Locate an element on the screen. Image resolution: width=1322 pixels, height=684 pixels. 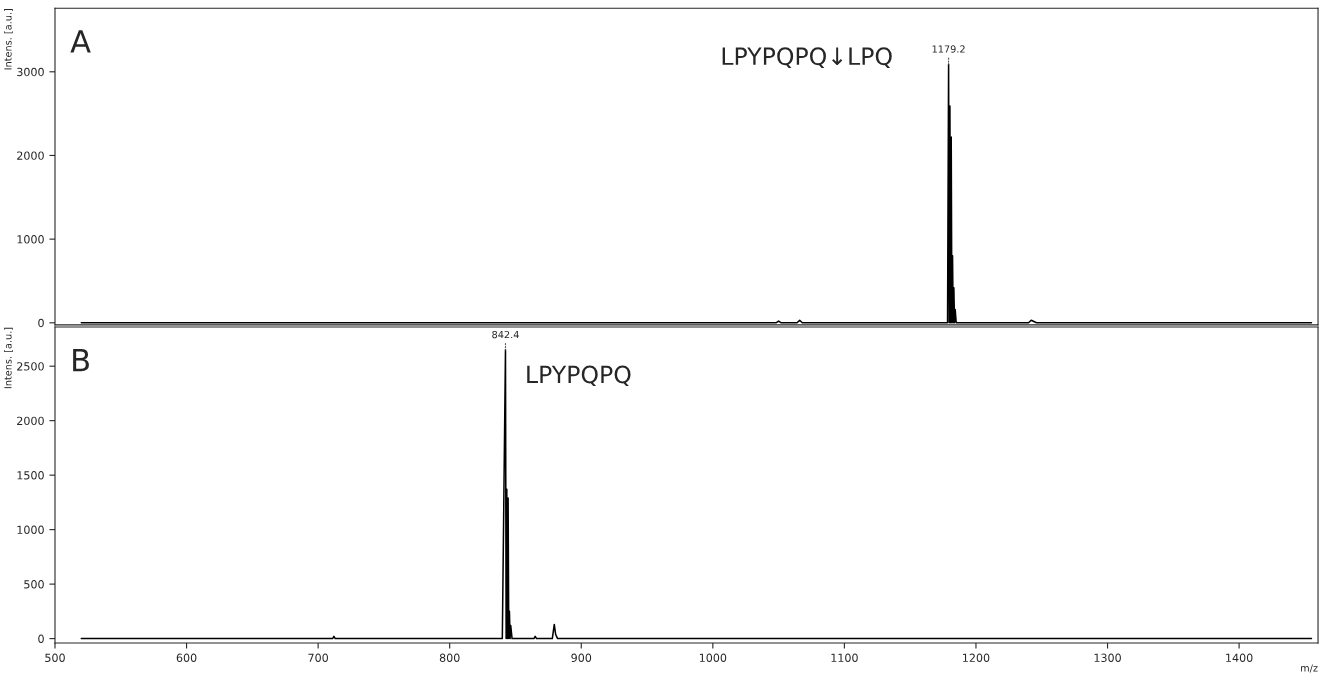
annotation: LPYPQPQ is located at coordinates (579, 376).